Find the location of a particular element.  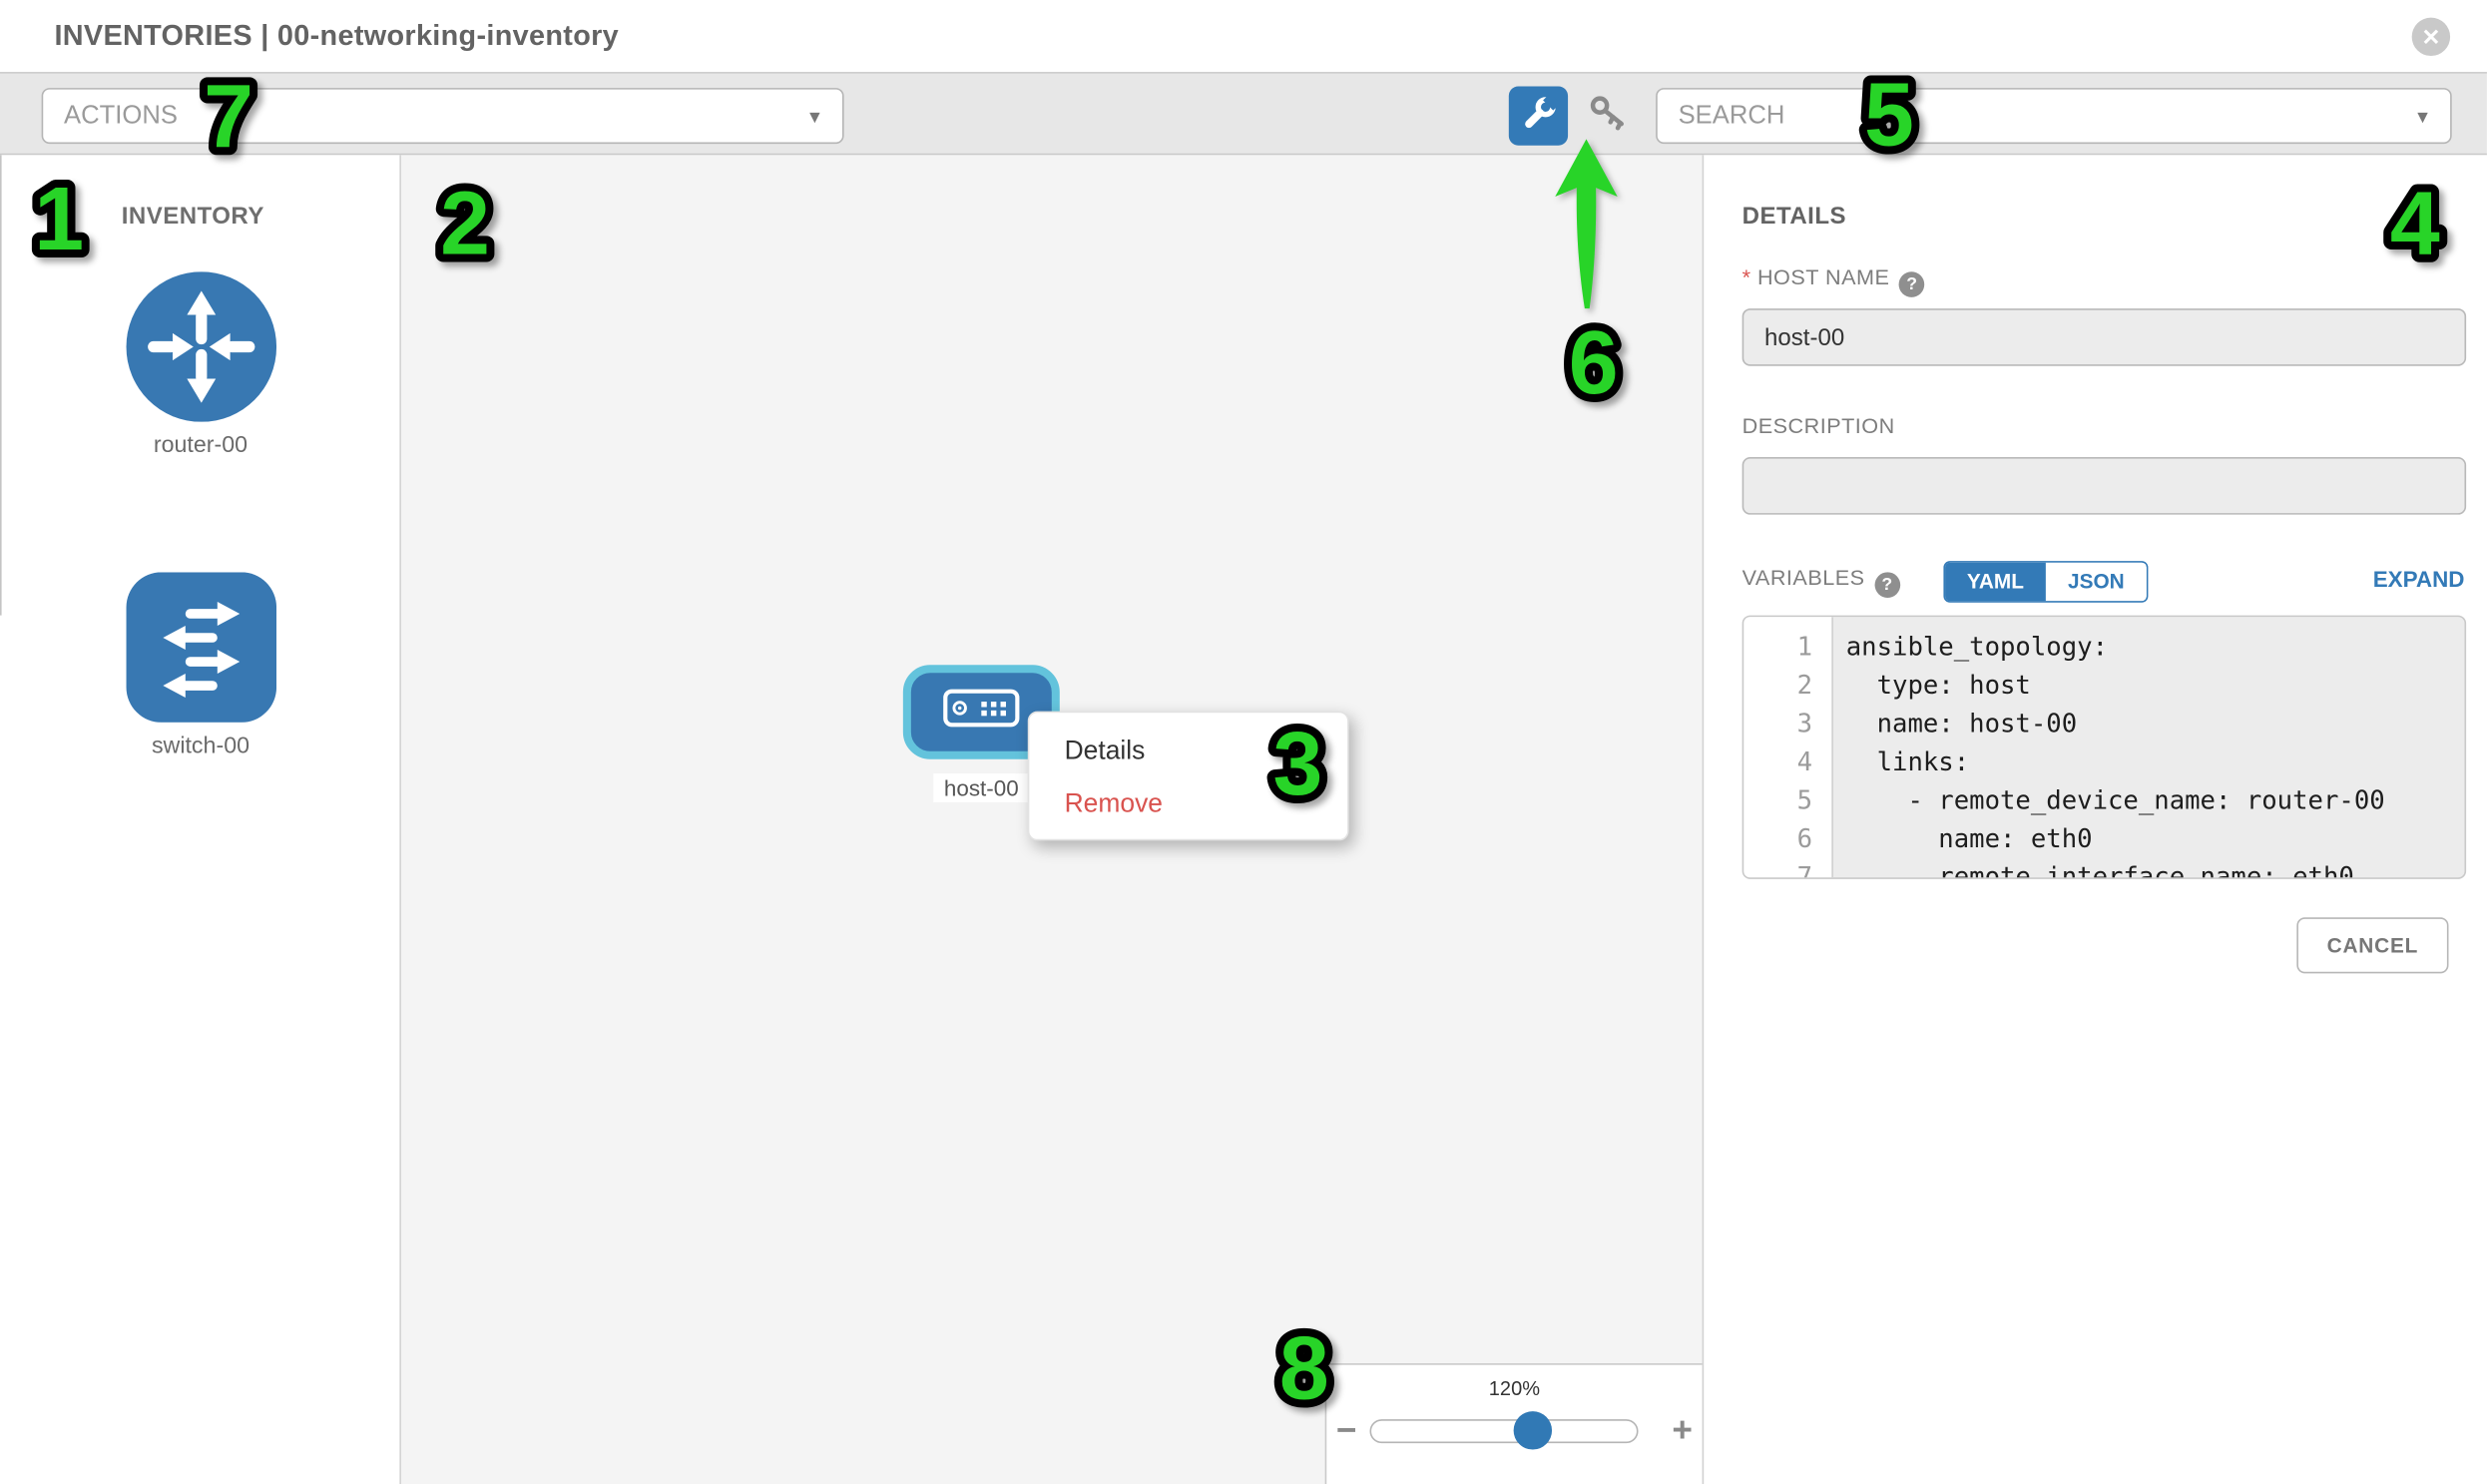

variables-format-toggle: YAML JSON is located at coordinates (2046, 582).